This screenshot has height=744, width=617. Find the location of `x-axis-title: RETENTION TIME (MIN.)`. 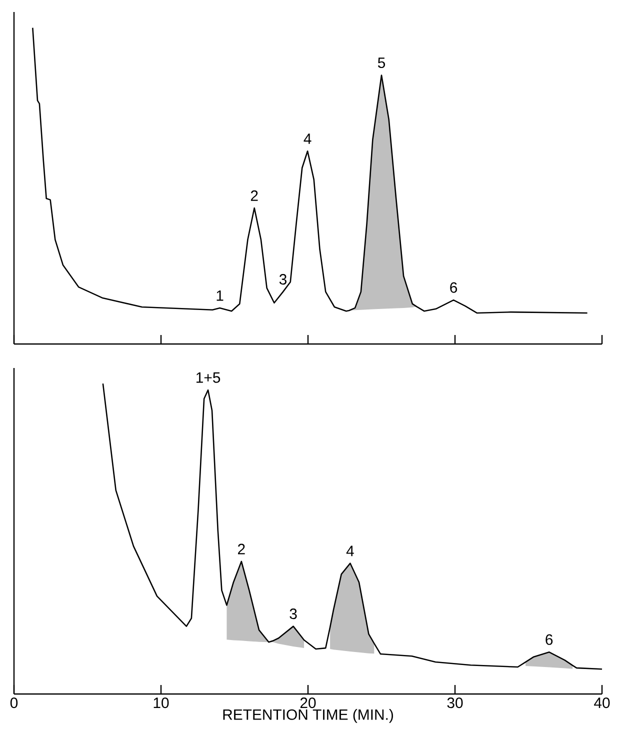

x-axis-title: RETENTION TIME (MIN.) is located at coordinates (308, 715).